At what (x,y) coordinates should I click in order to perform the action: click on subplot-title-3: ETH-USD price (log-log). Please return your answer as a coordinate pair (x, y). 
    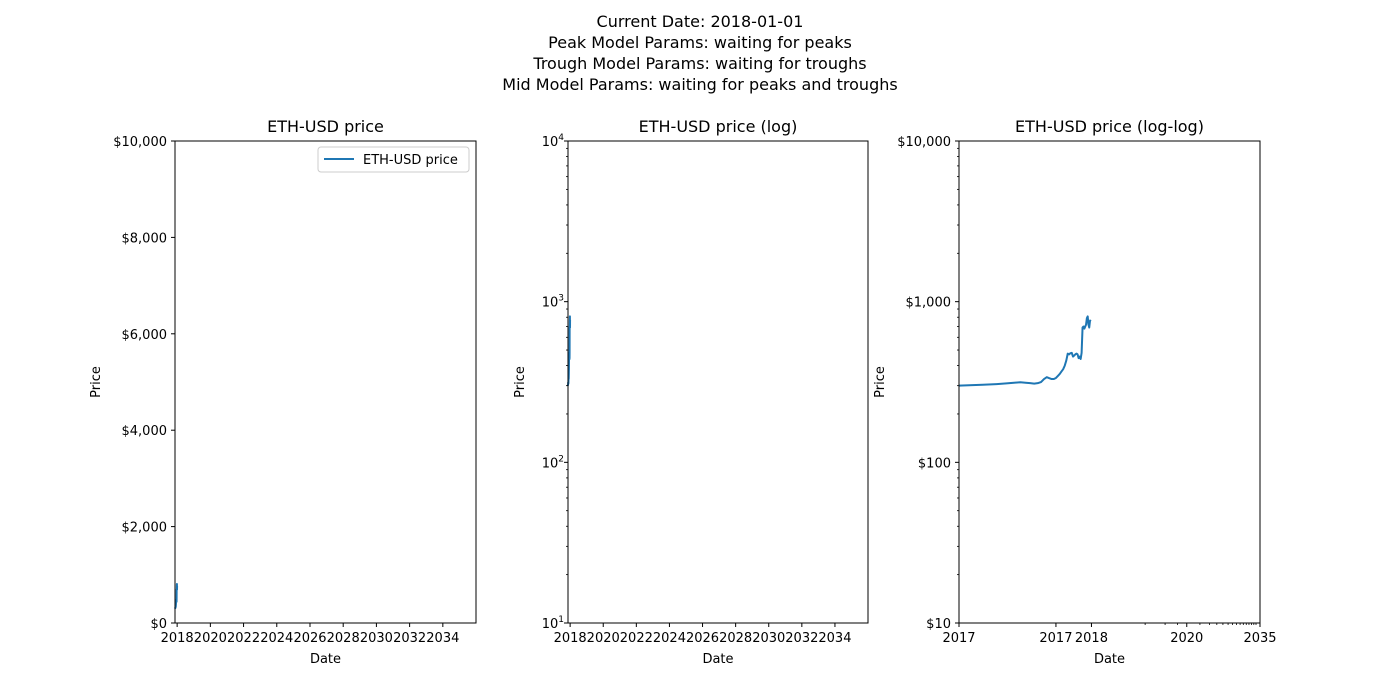
    Looking at the image, I should click on (1109, 126).